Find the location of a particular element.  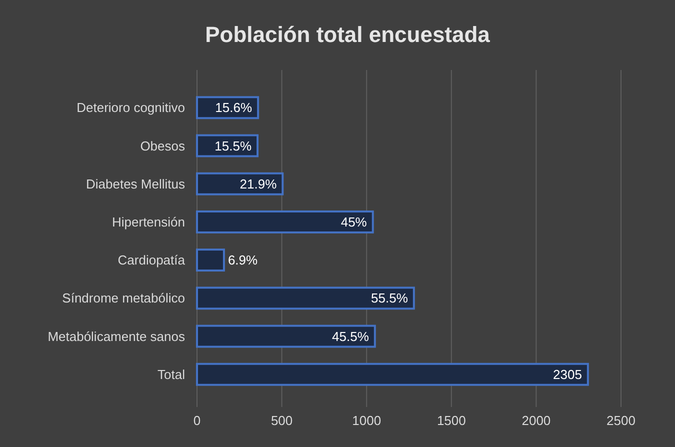

y-tick-label: Síndrome metabólico is located at coordinates (123, 298).